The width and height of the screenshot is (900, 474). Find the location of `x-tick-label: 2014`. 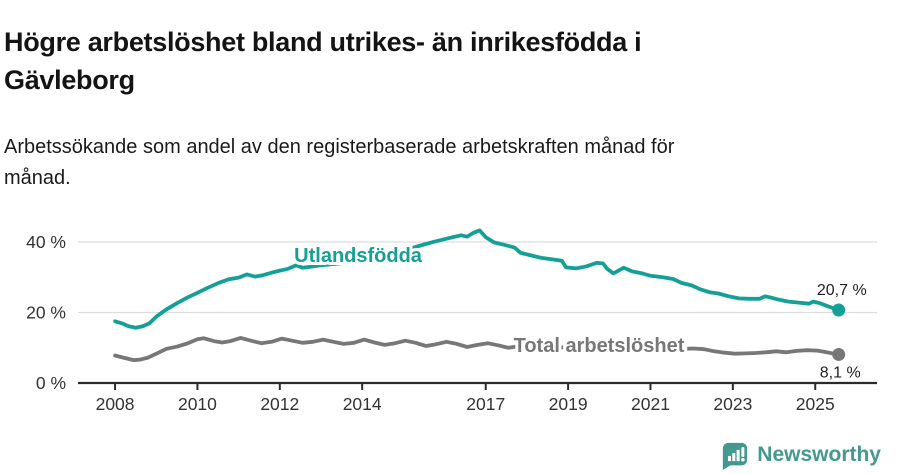

x-tick-label: 2014 is located at coordinates (362, 404).